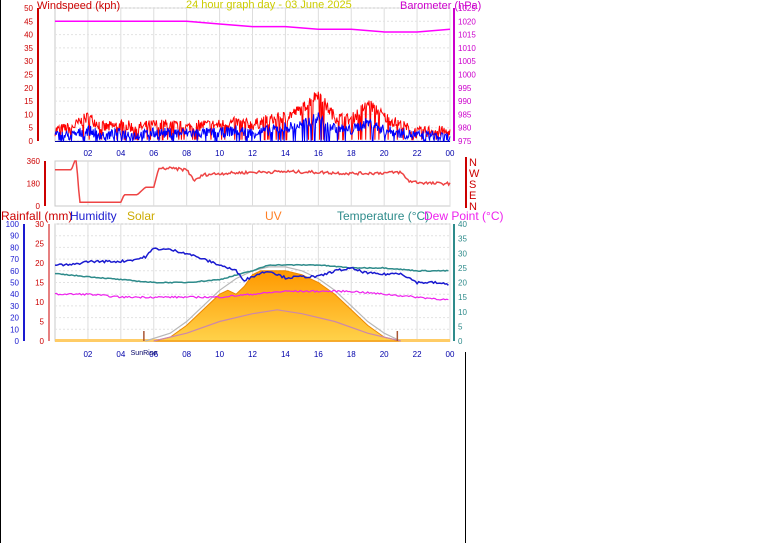 This screenshot has width=761, height=548. What do you see at coordinates (153, 153) in the screenshot?
I see `wind-x-tick-06: 06` at bounding box center [153, 153].